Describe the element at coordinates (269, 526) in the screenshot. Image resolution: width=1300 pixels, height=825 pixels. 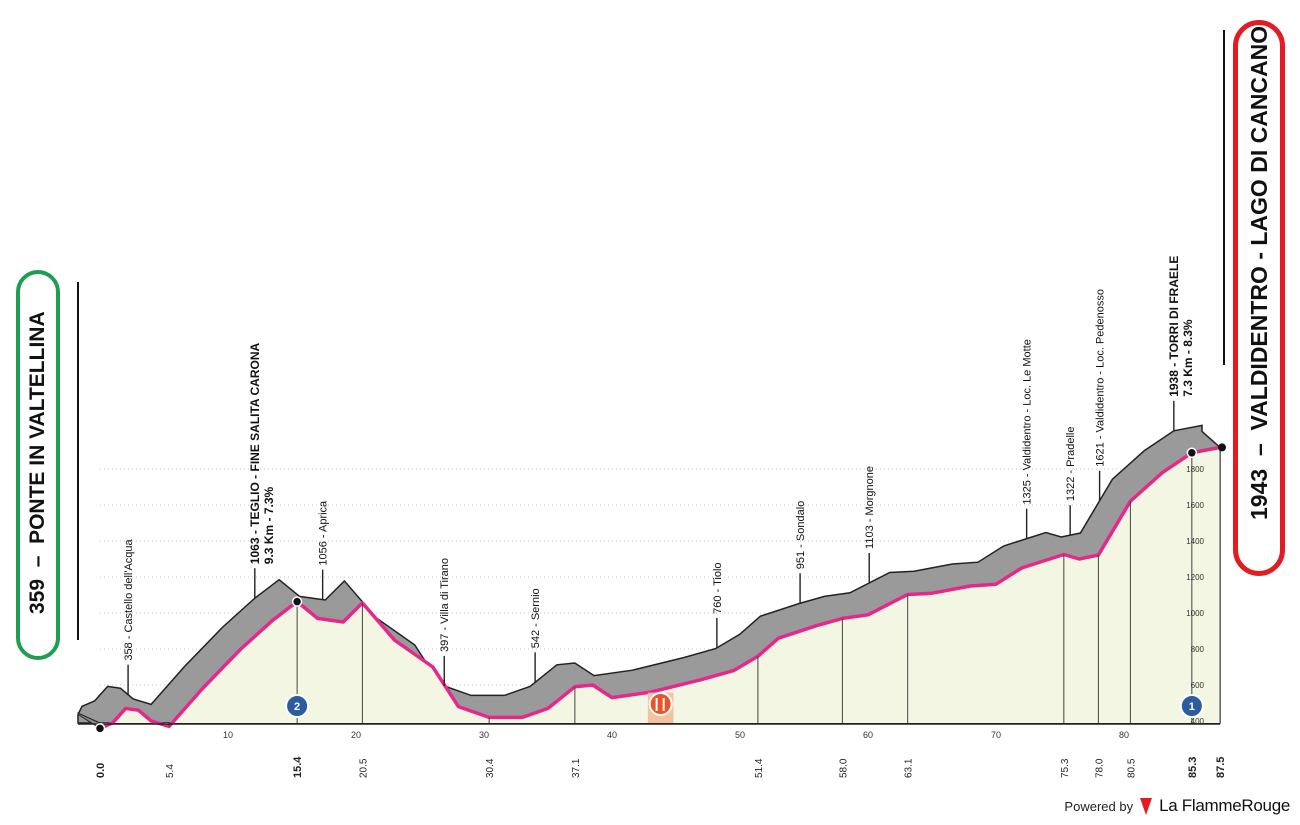
I see `waypoint-climb-stats: 9.3 Km - 7.3%` at that location.